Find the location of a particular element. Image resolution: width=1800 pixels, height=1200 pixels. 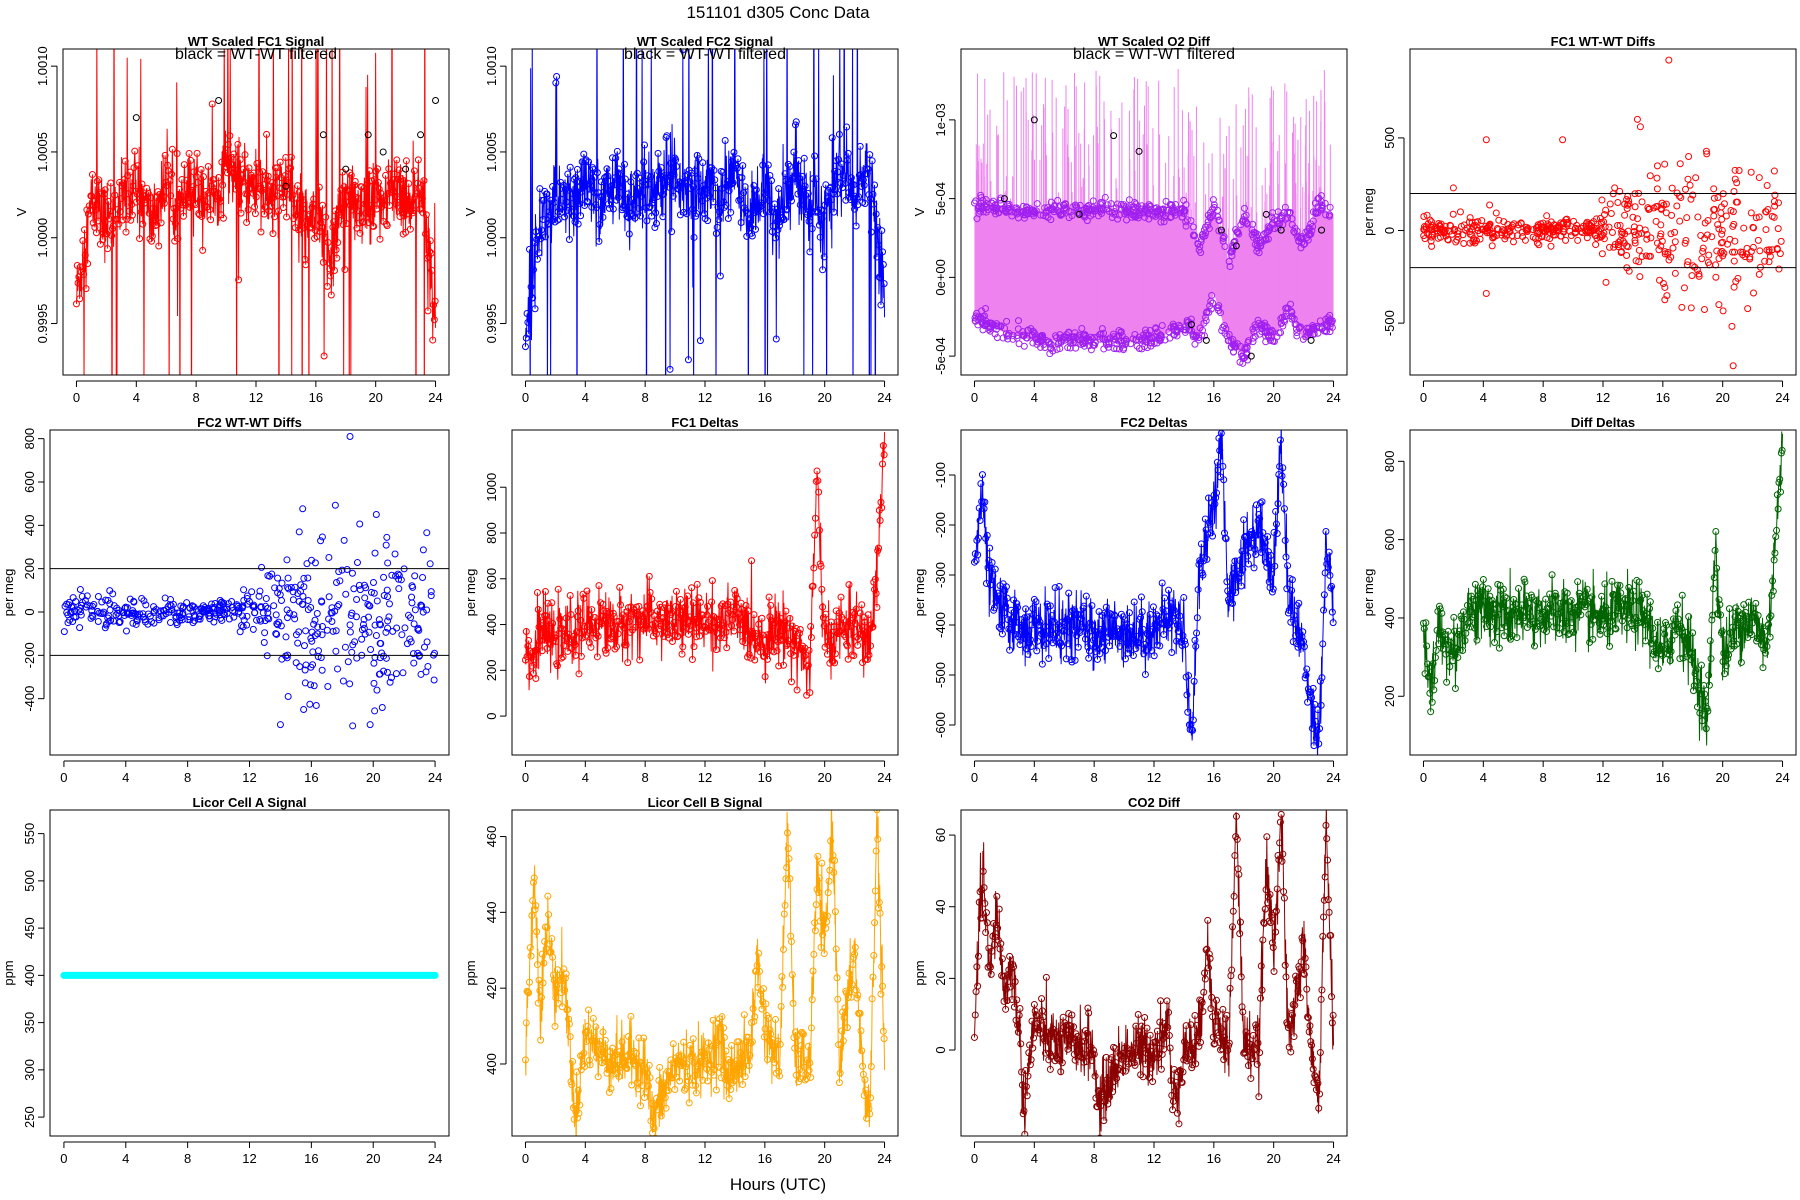

filtered-marker is located at coordinates (219, 100).